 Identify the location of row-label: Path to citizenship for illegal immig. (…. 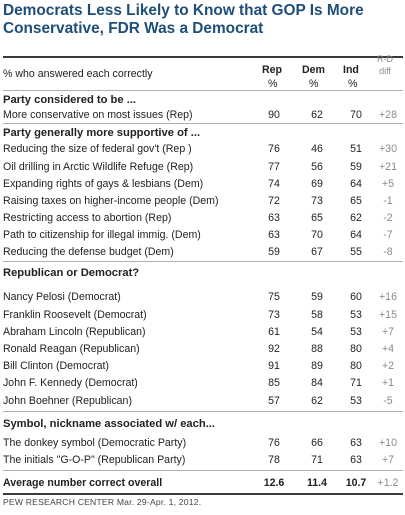
(102, 235).